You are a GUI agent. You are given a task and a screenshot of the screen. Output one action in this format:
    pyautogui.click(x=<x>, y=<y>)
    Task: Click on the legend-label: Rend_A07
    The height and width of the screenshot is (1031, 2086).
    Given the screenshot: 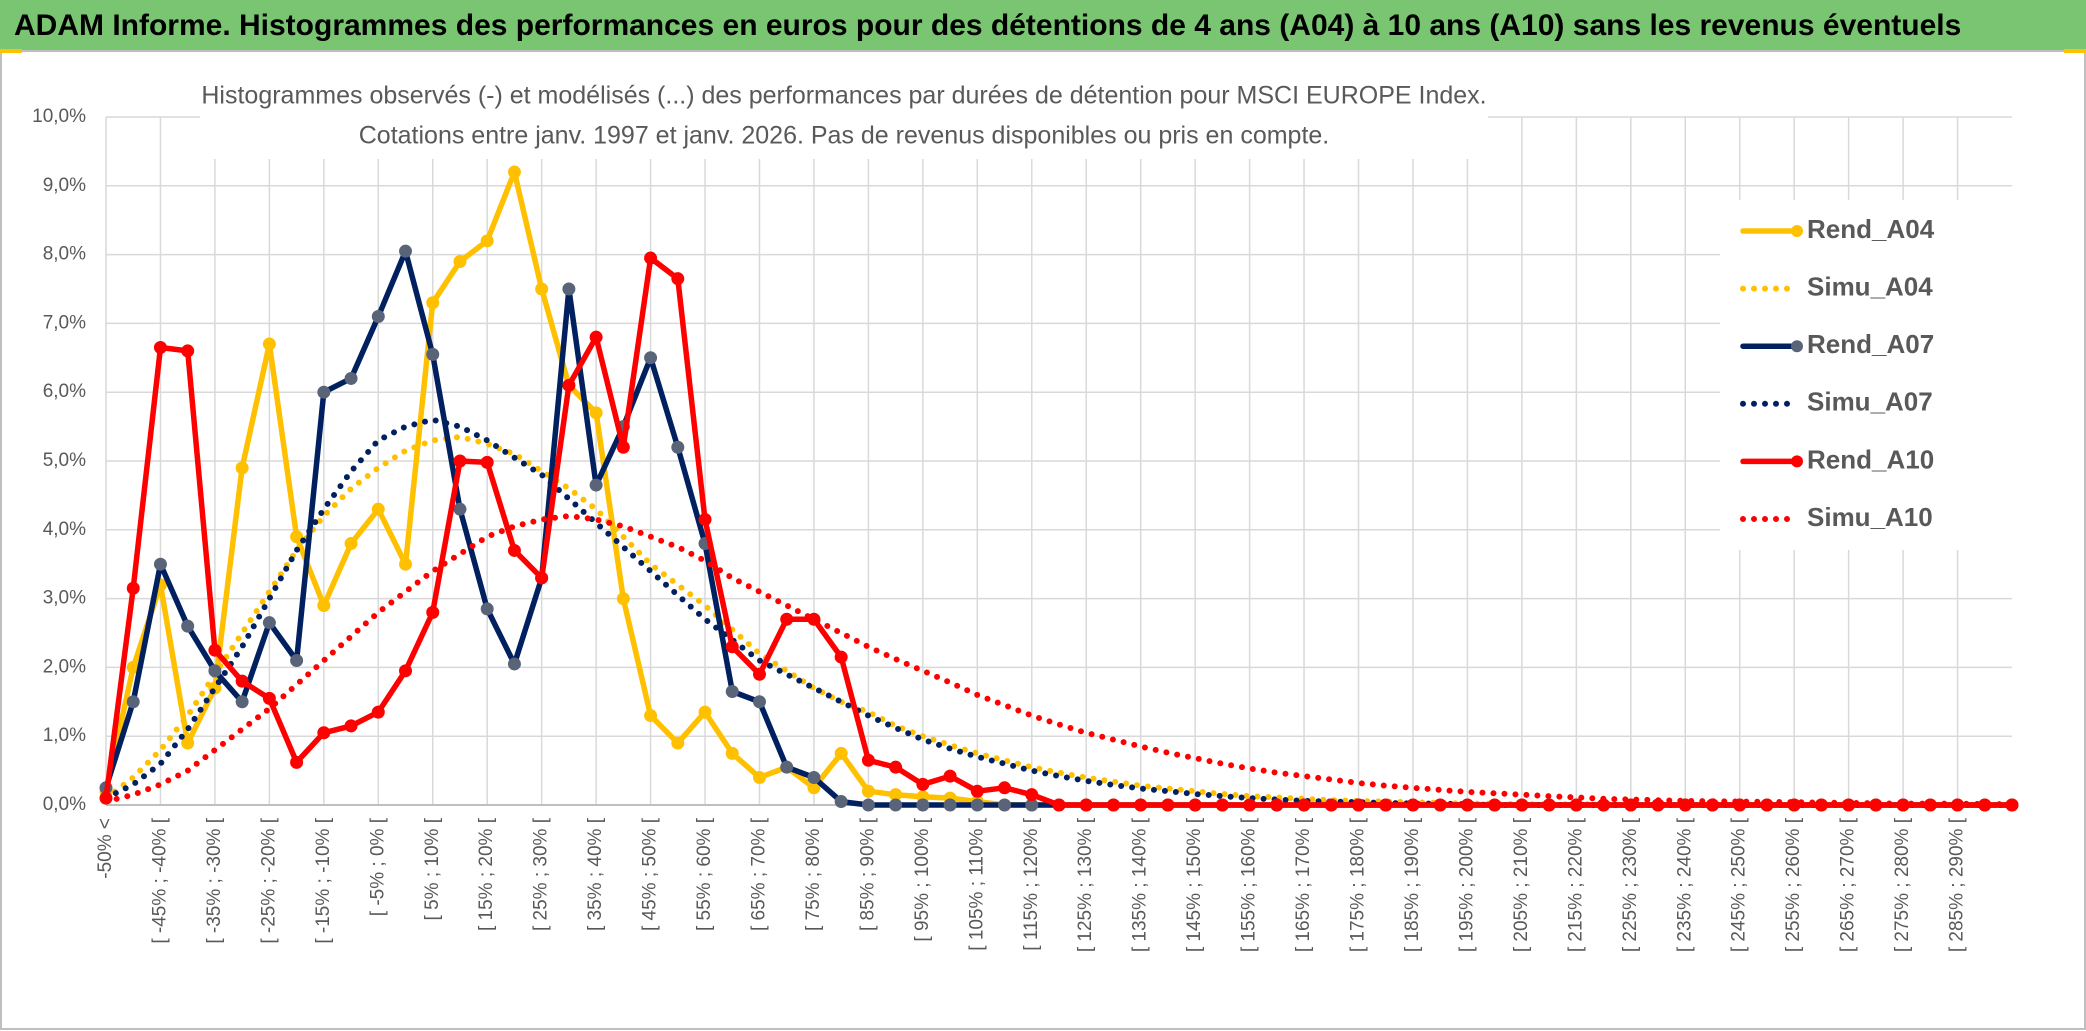 What is the action you would take?
    pyautogui.click(x=1870, y=344)
    